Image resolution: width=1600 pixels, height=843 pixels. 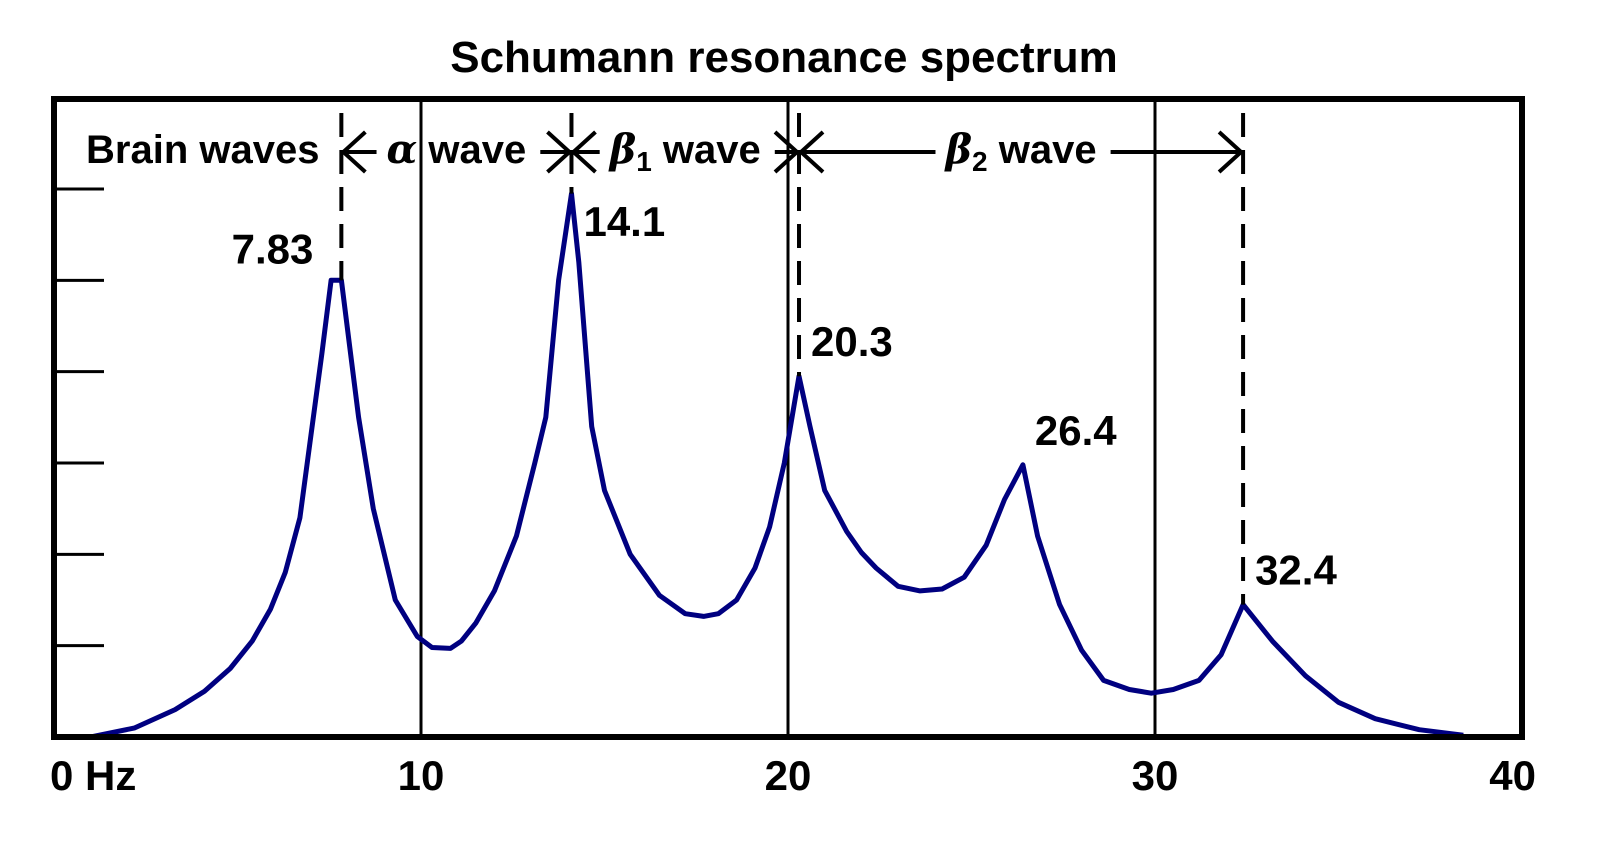 I want to click on x-tick-label-20: 20, so click(x=788, y=775).